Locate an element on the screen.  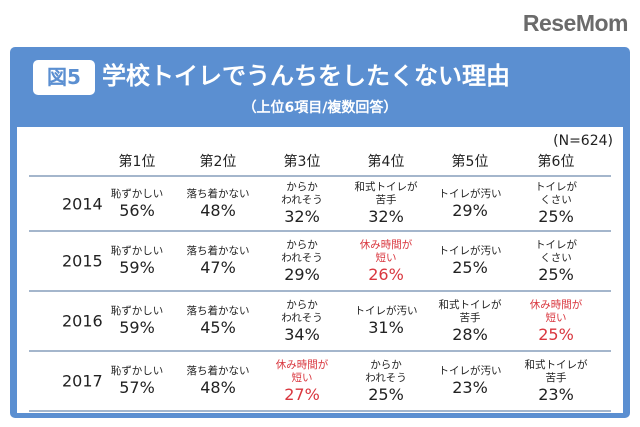
year-label: 2017 is located at coordinates (82, 381).